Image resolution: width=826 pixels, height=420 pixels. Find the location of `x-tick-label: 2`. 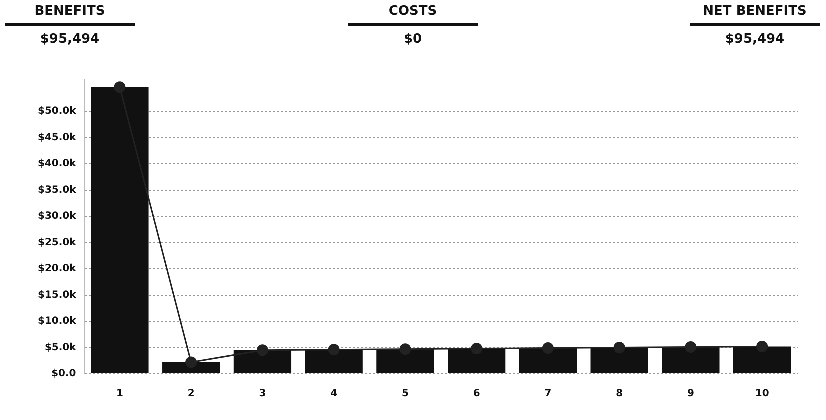

x-tick-label: 2 is located at coordinates (191, 394).